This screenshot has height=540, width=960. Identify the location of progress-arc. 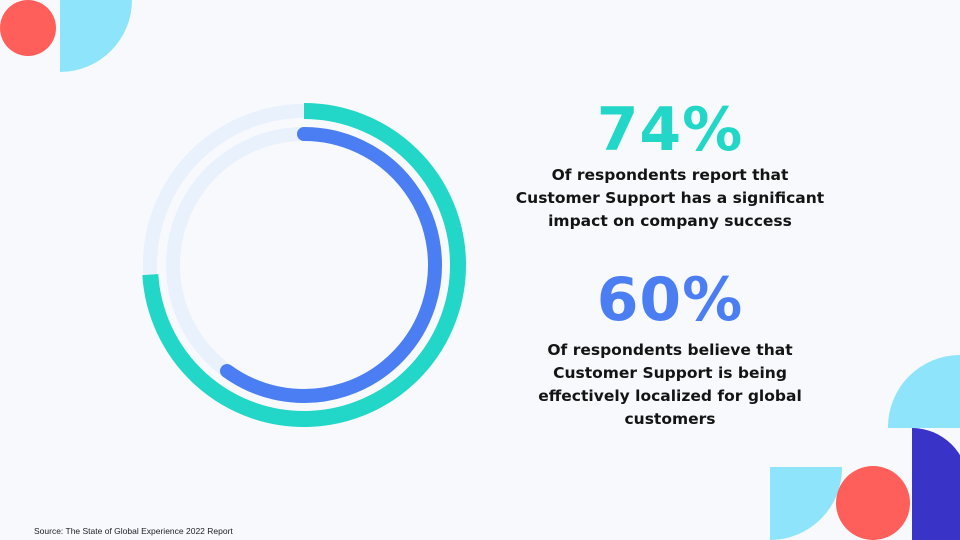
(331, 265).